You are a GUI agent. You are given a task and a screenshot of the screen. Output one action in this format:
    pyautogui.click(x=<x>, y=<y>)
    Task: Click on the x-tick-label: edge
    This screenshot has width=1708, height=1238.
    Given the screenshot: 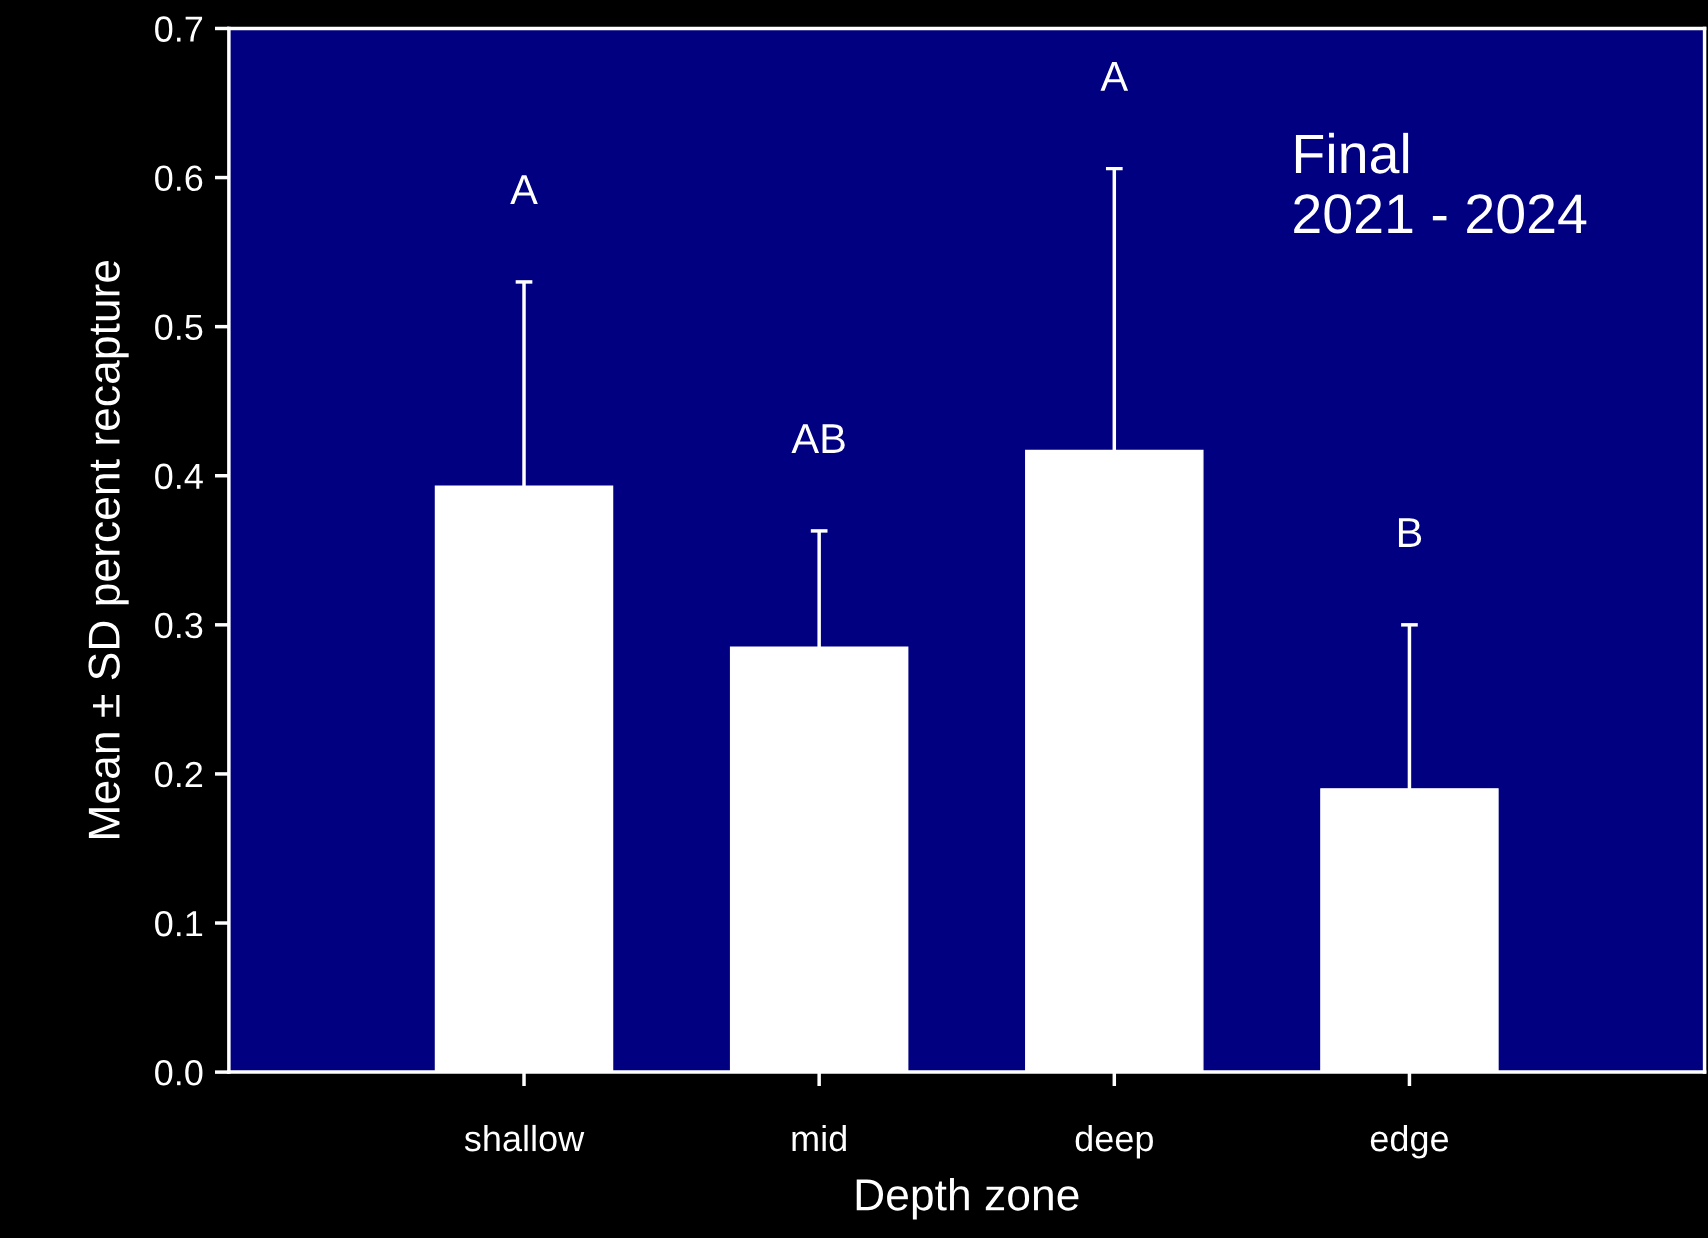 What is the action you would take?
    pyautogui.click(x=1409, y=1141)
    